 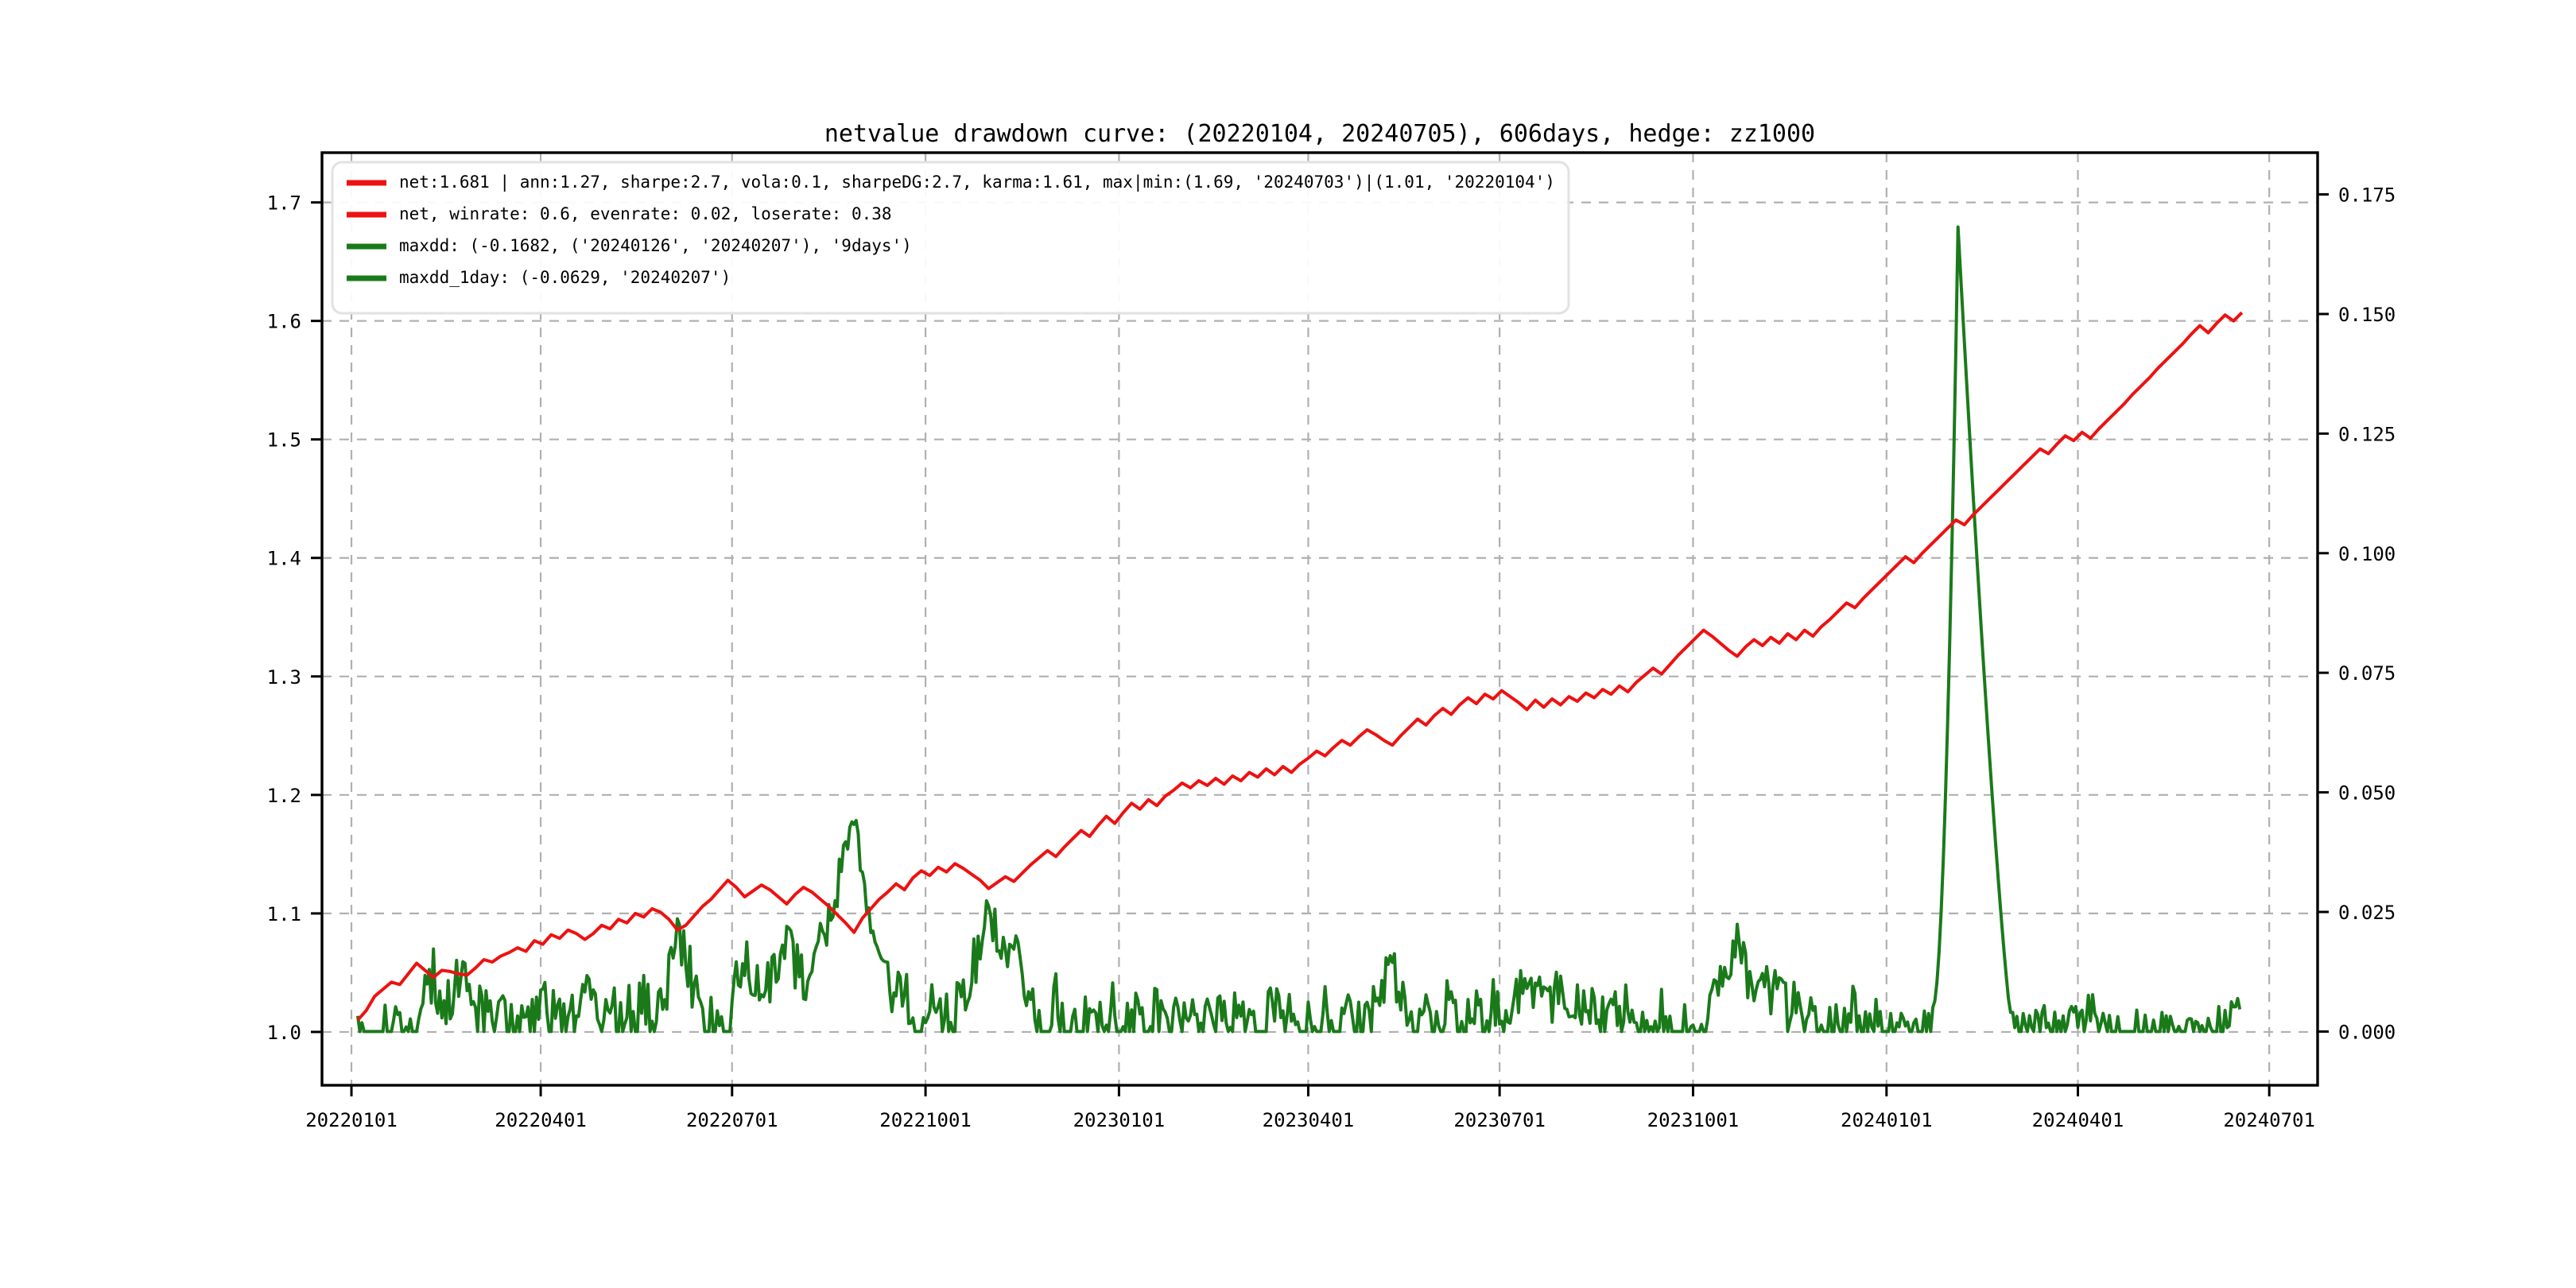 I want to click on x-axis-tick-label: 20220401, so click(x=541, y=1120).